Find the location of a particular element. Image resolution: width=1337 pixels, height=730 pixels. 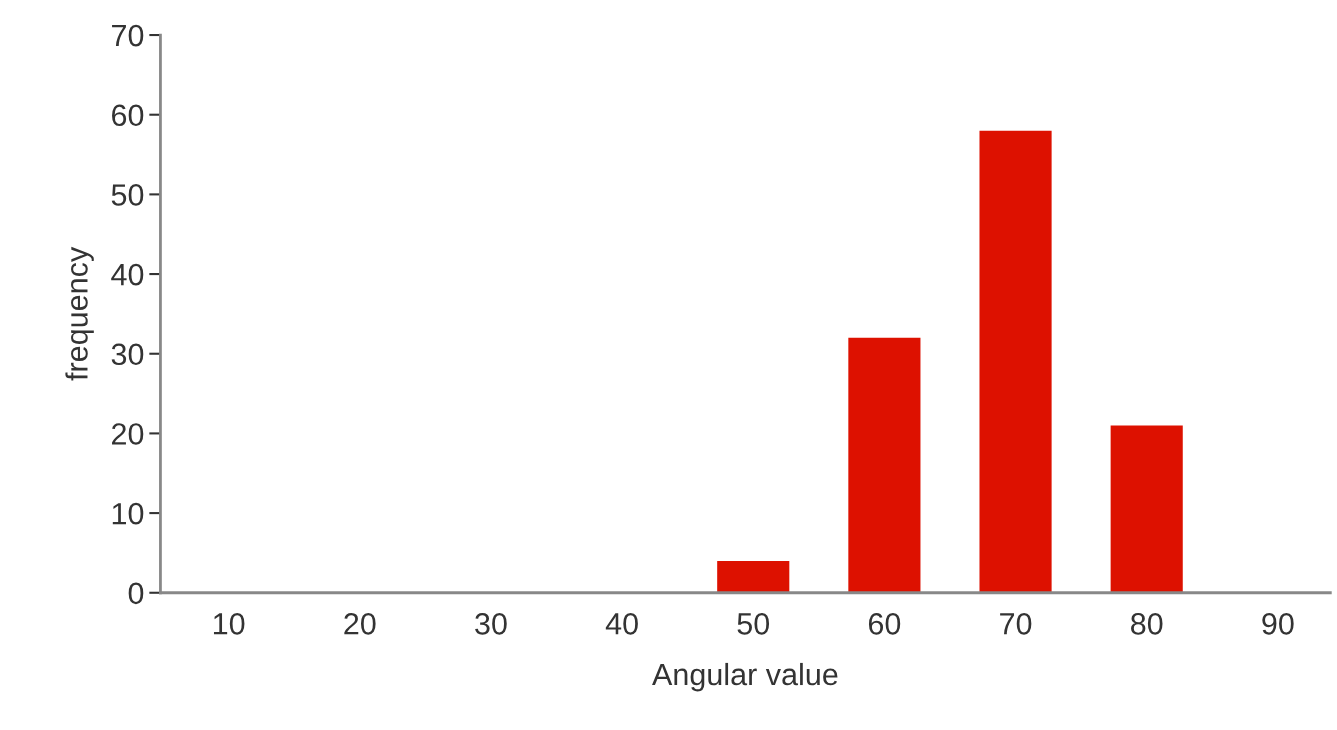

y-tick-label: 50 is located at coordinates (127, 195).